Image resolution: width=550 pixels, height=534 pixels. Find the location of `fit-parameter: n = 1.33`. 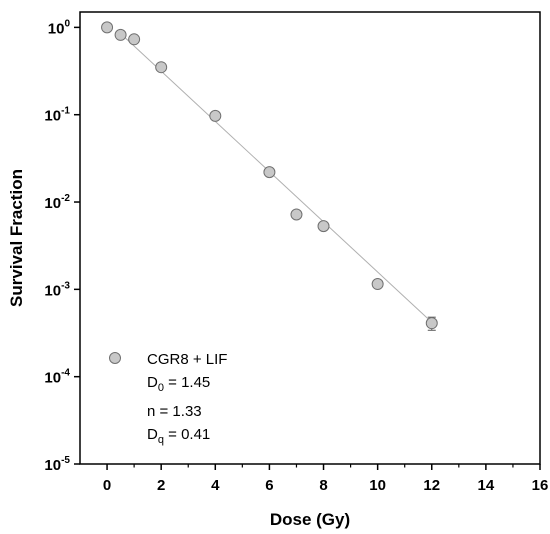

fit-parameter: n = 1.33 is located at coordinates (174, 411).